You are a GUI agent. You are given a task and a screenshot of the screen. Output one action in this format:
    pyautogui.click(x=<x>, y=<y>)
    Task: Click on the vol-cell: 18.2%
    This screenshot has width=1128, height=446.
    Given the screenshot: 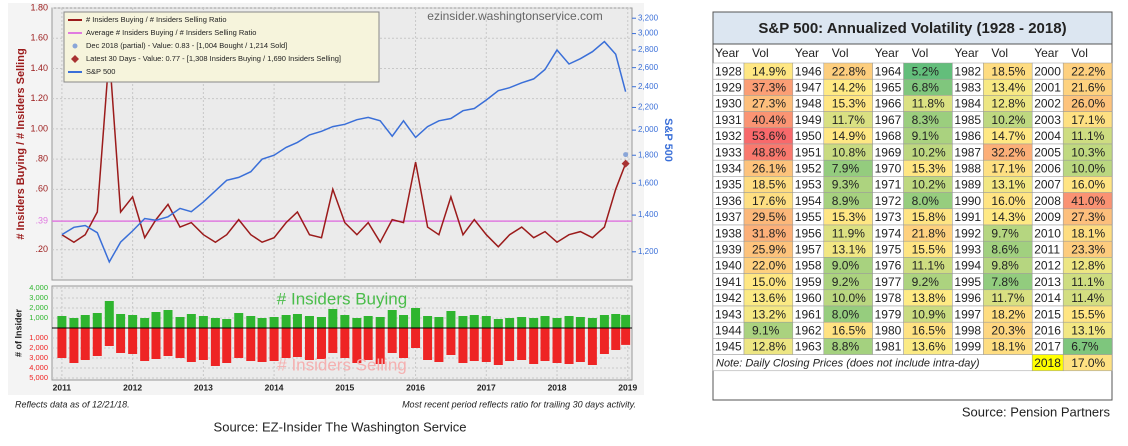 What is the action you would take?
    pyautogui.click(x=1008, y=314)
    